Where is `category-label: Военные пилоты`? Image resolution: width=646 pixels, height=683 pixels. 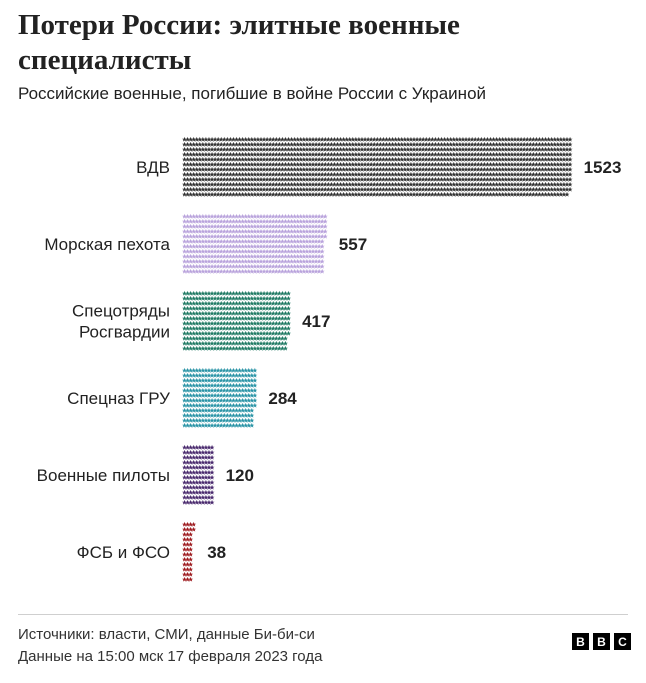
category-label: Военные пилоты is located at coordinates (103, 475).